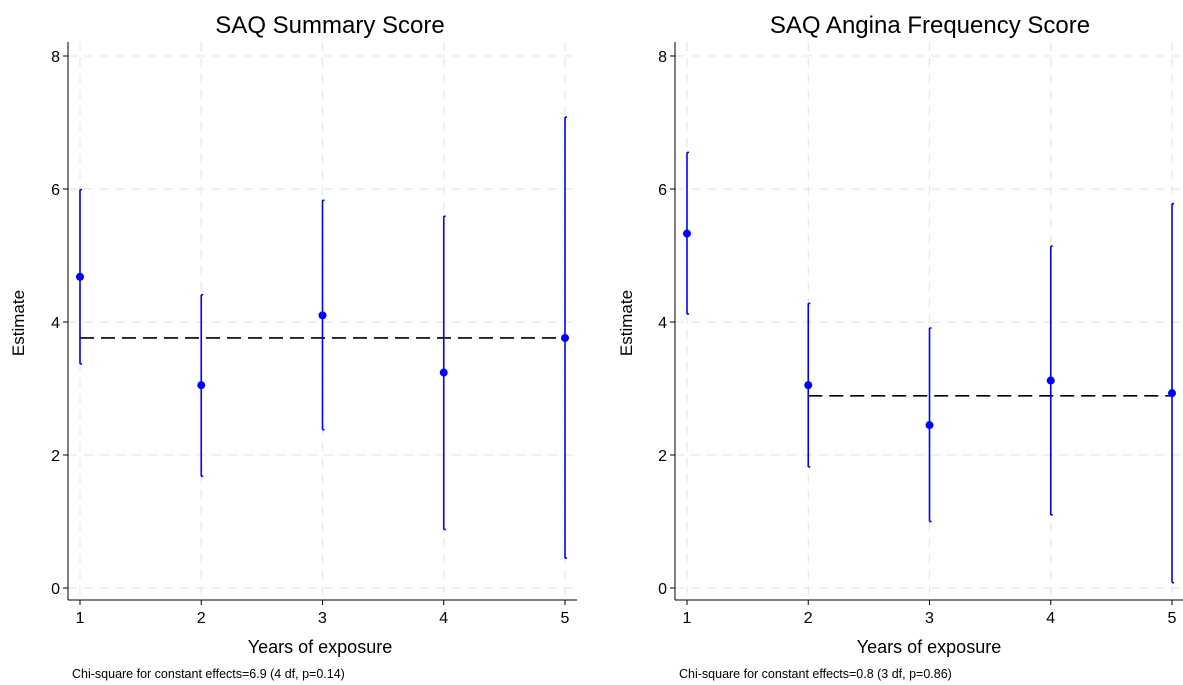 The image size is (1183, 685). Describe the element at coordinates (930, 25) in the screenshot. I see `chart-title: SAQ Angina Frequency Score` at that location.